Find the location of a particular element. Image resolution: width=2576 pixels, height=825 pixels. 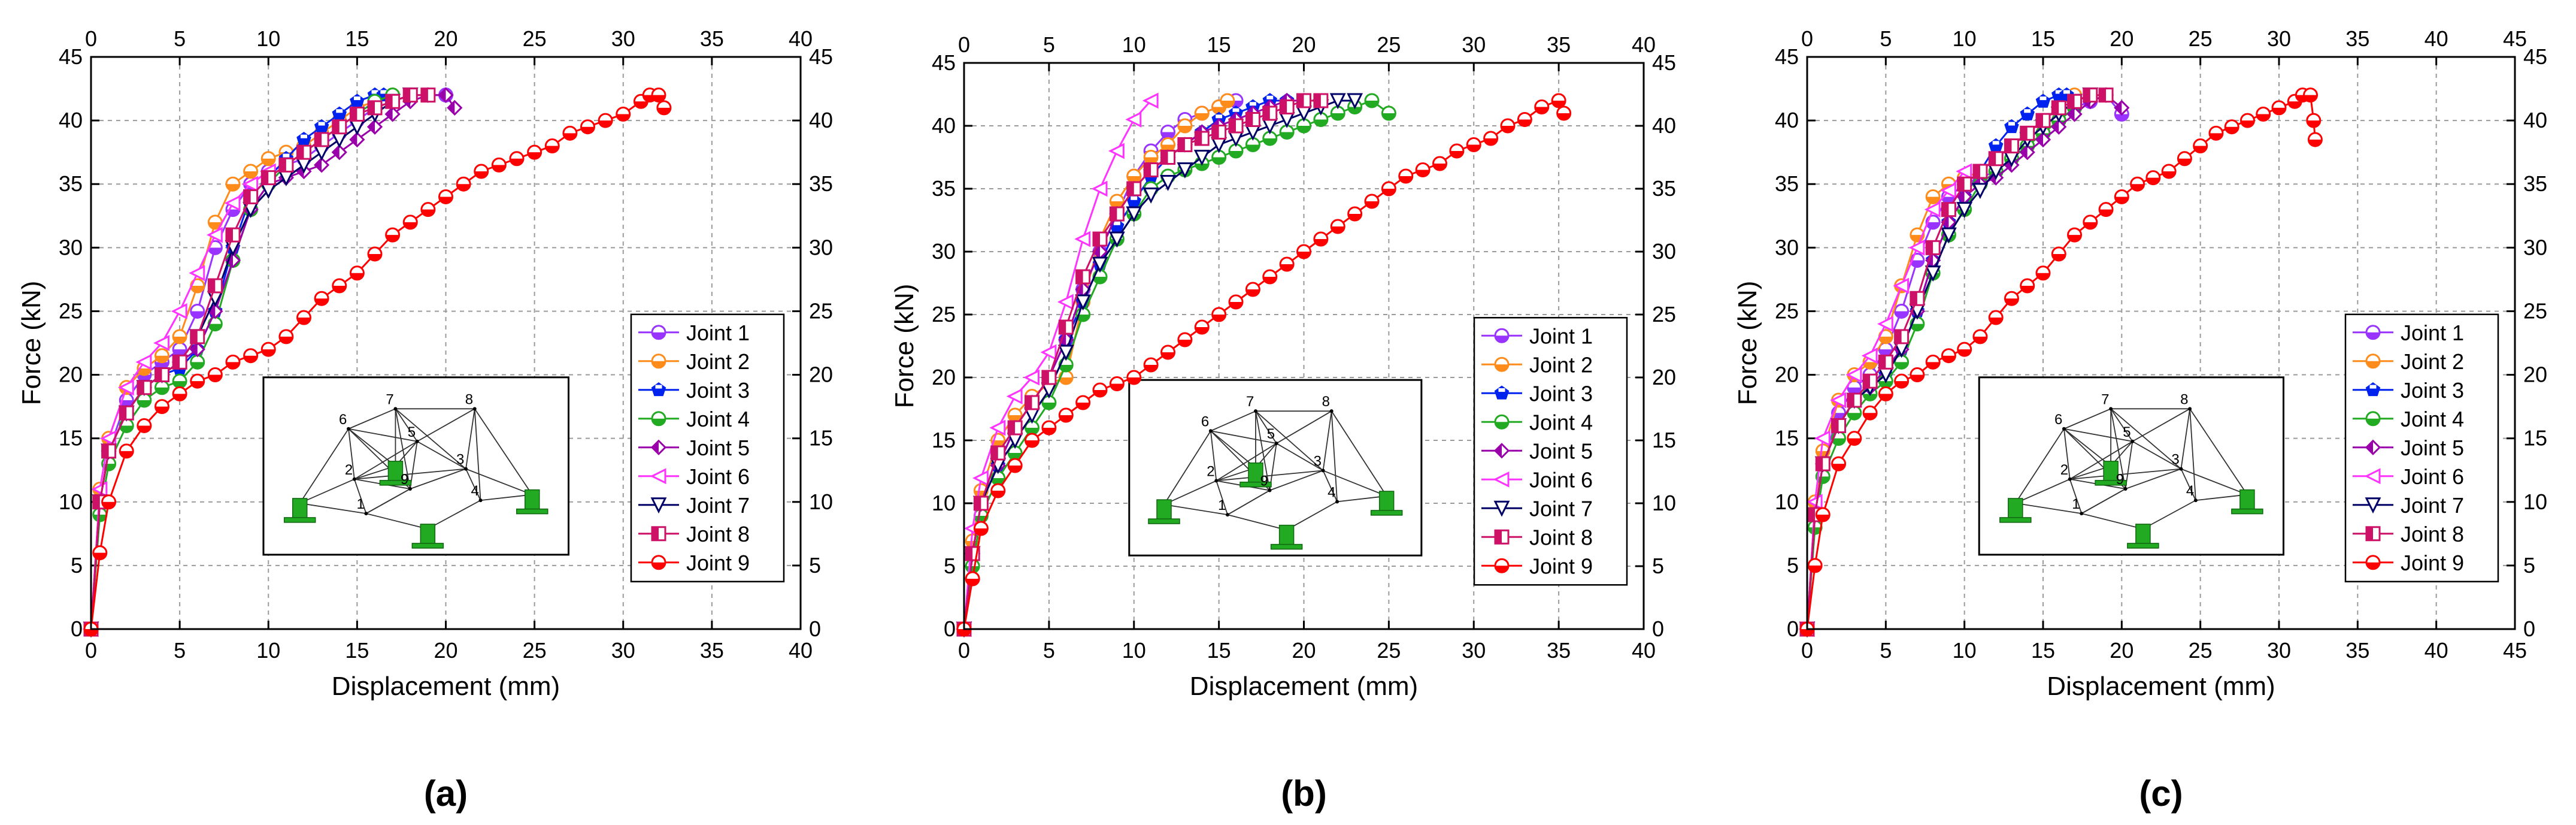

legend-item: Joint 5 is located at coordinates (1537, 451).